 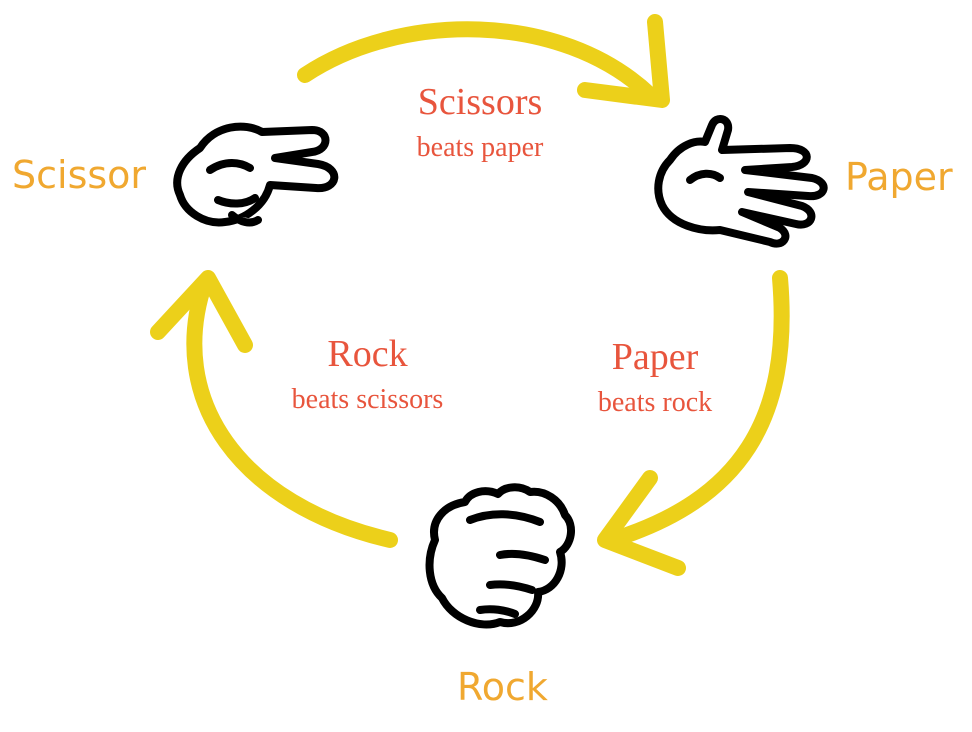 What do you see at coordinates (741, 181) in the screenshot?
I see `open-hand-icon` at bounding box center [741, 181].